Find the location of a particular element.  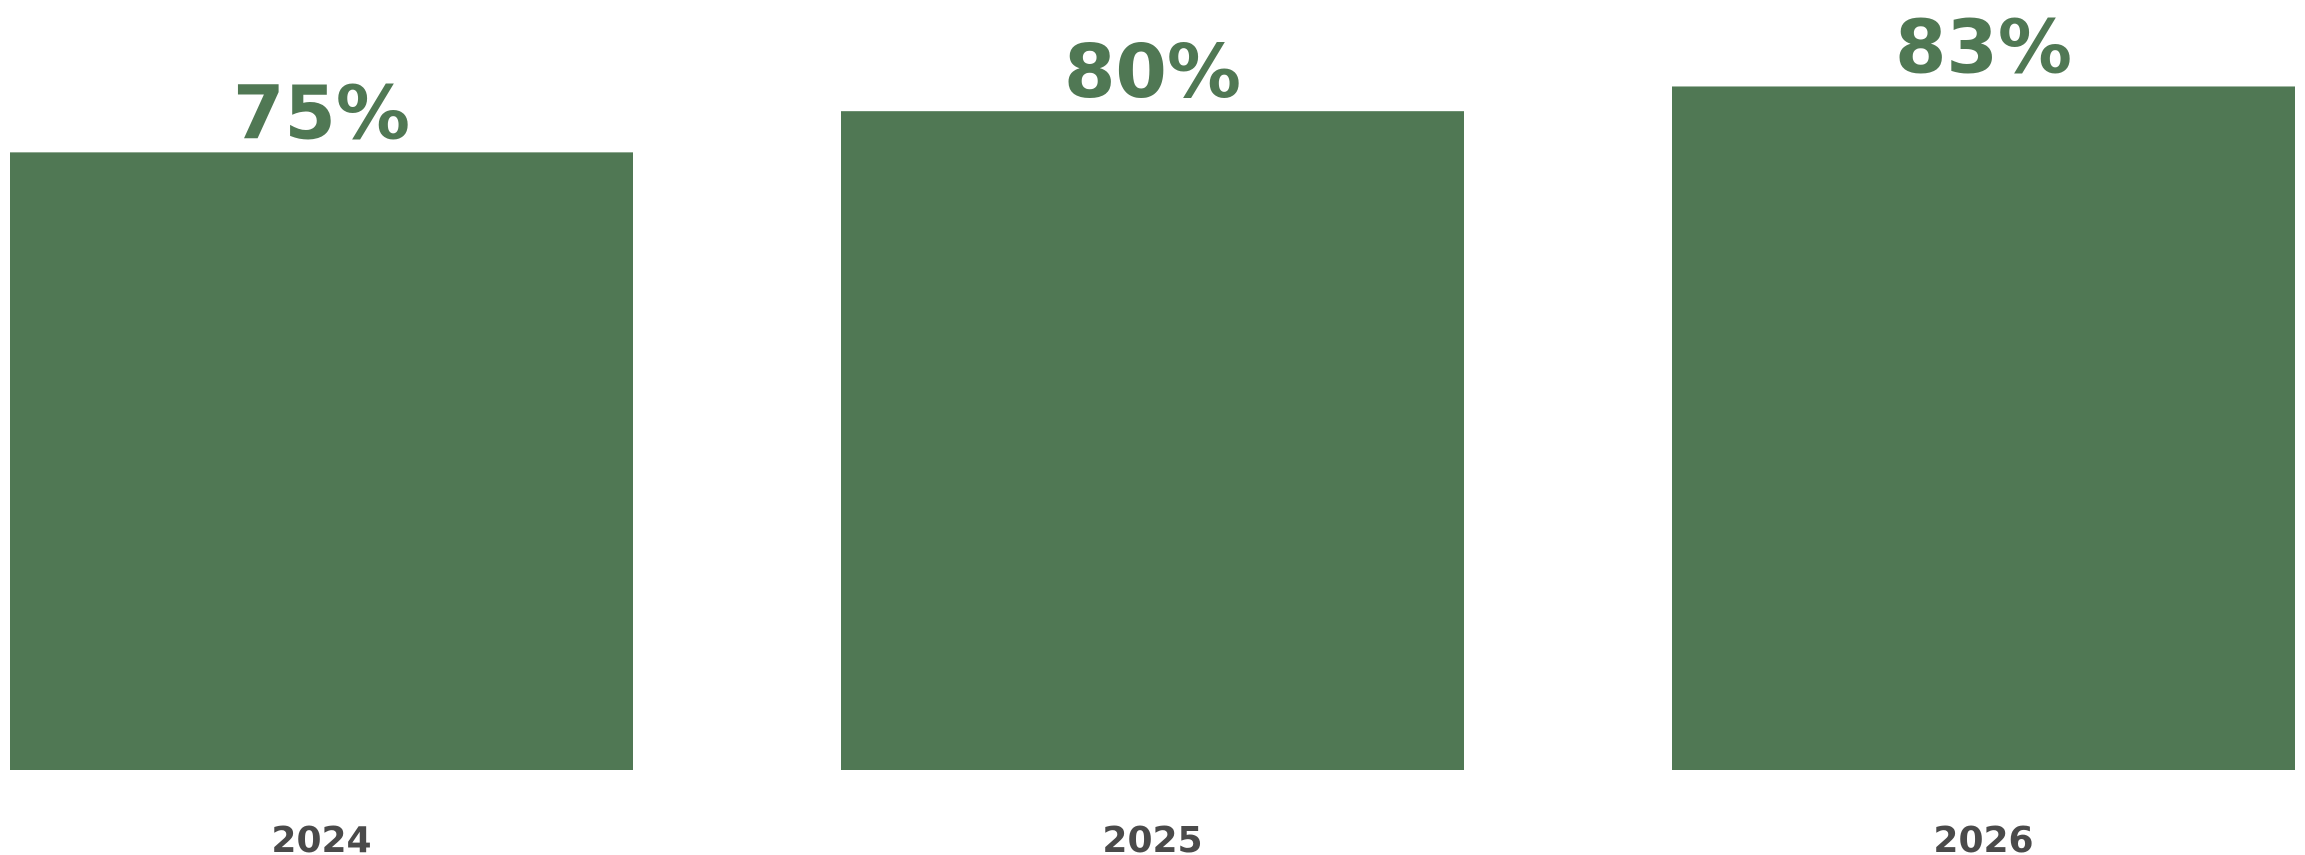

data-label-2026: 83% is located at coordinates (1983, 47).